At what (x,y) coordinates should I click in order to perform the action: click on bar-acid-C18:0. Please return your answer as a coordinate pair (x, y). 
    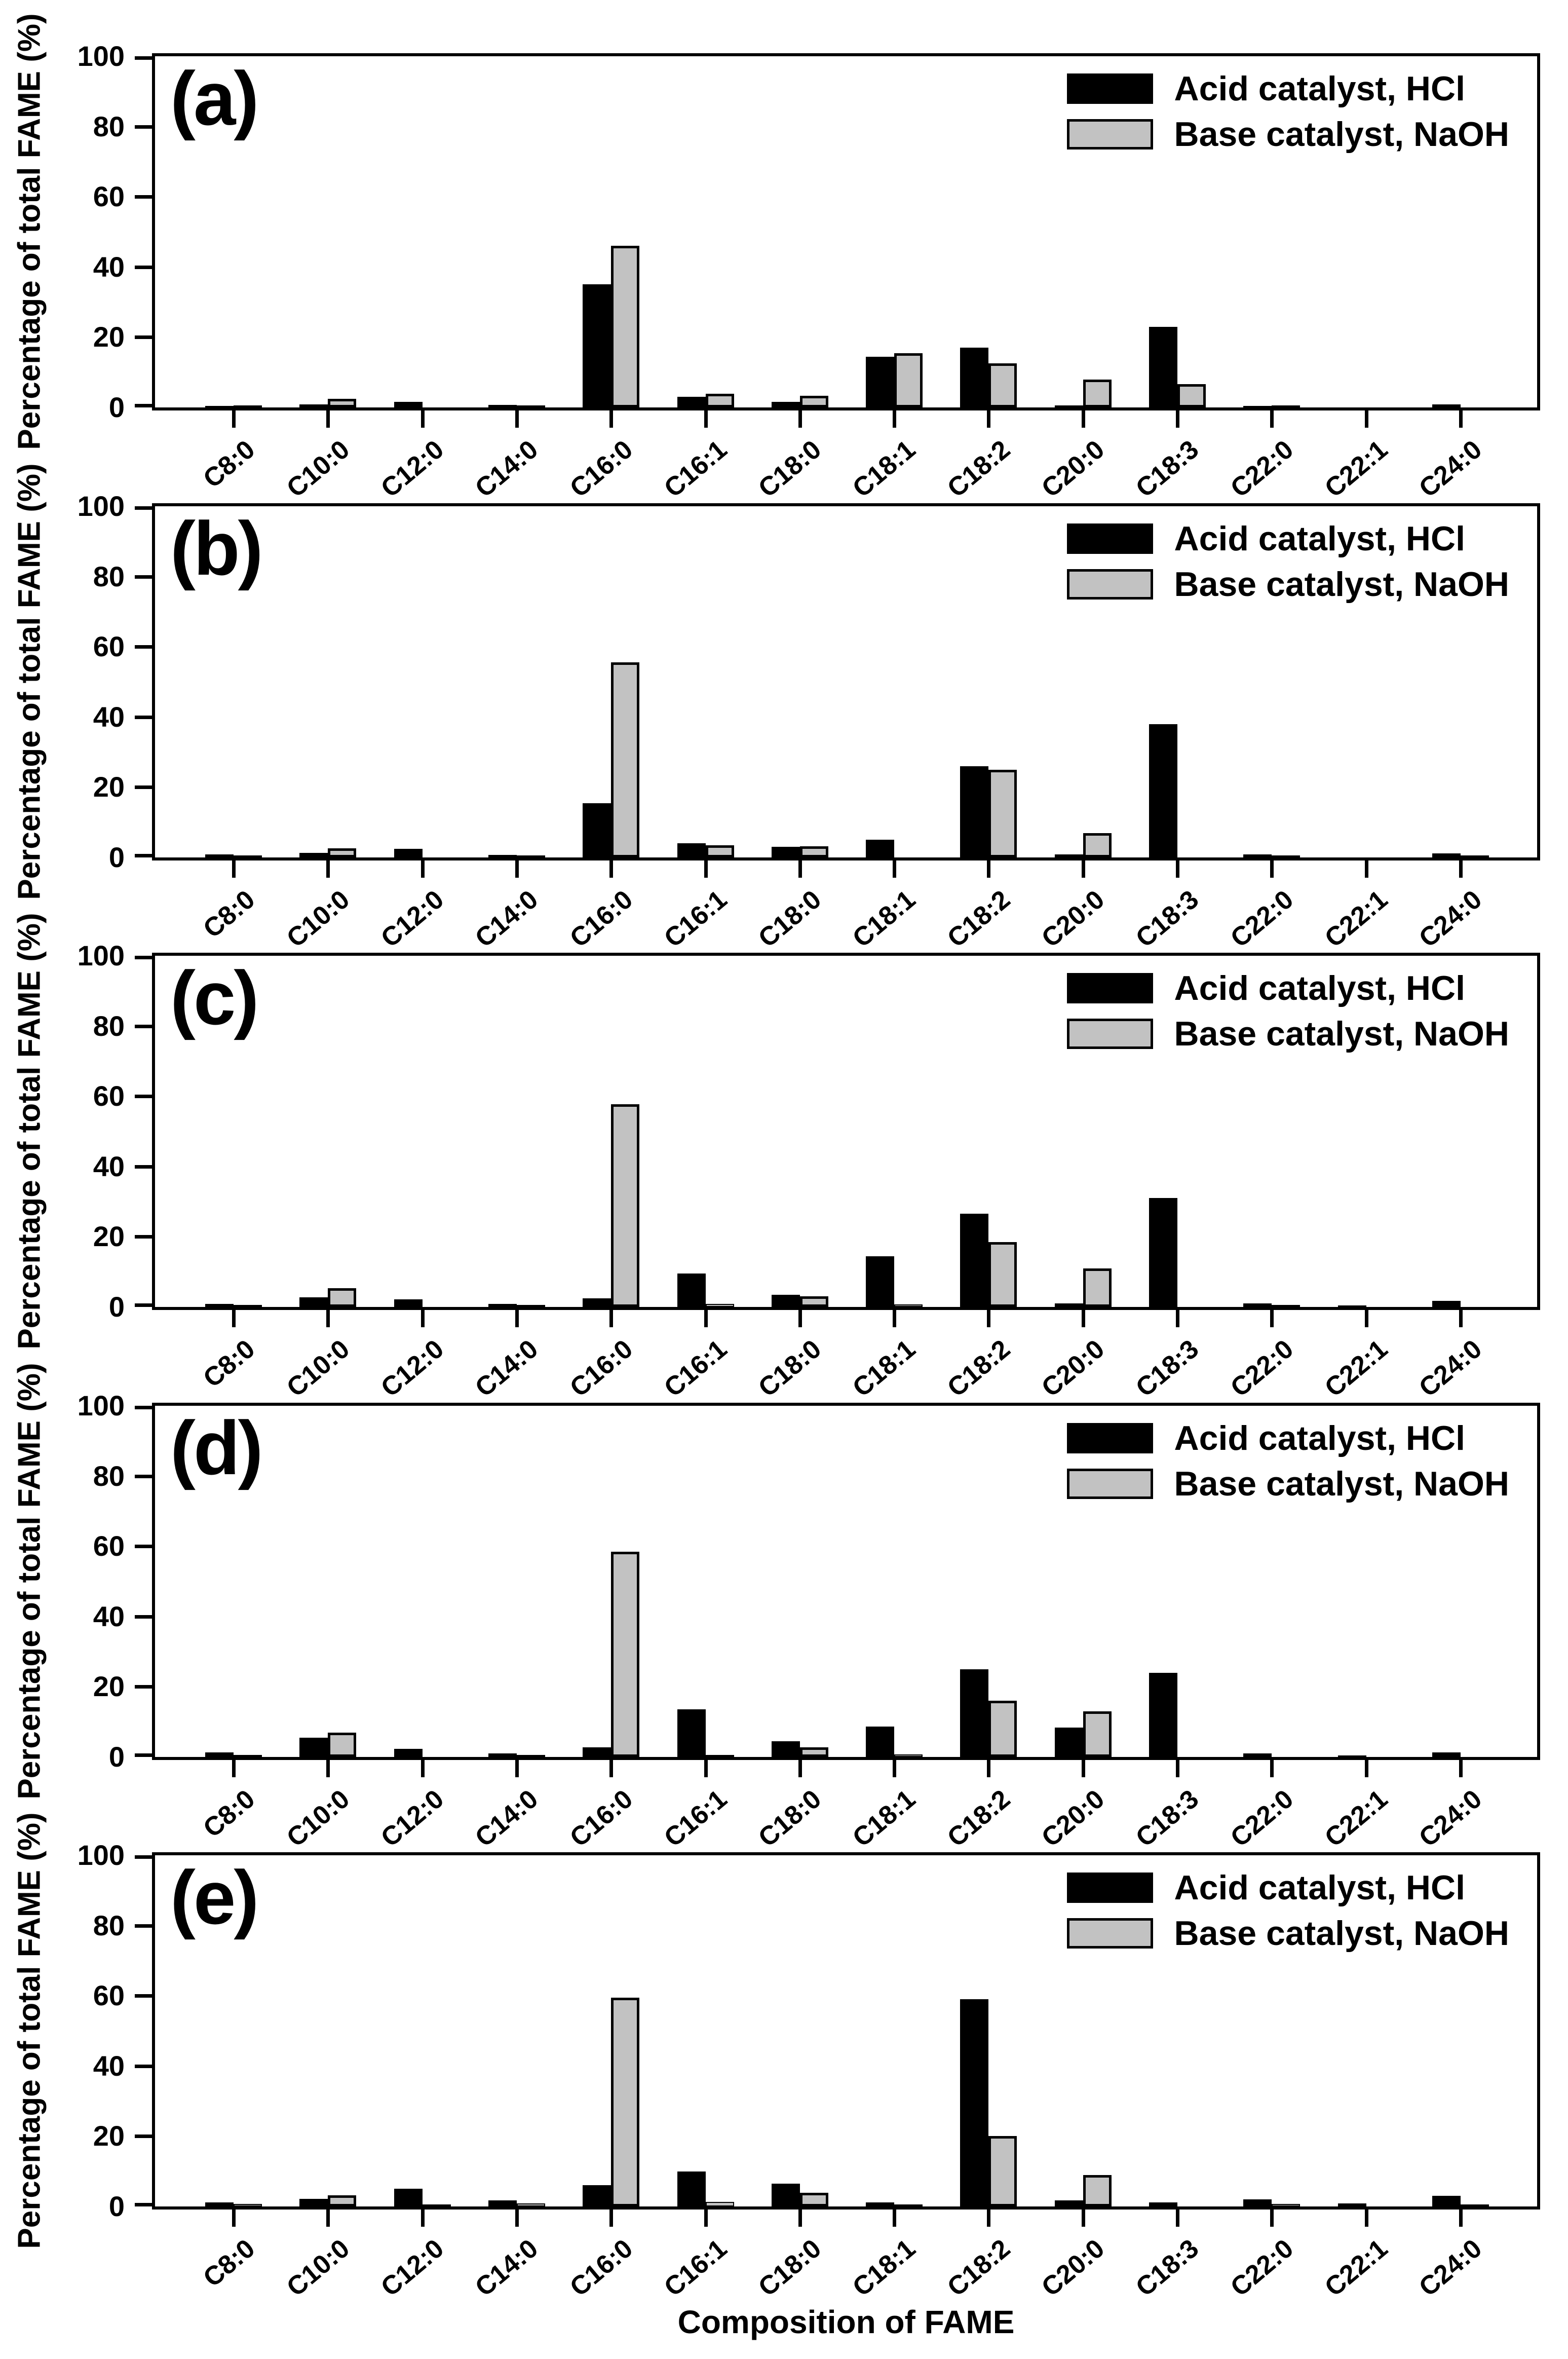
    Looking at the image, I should click on (785, 404).